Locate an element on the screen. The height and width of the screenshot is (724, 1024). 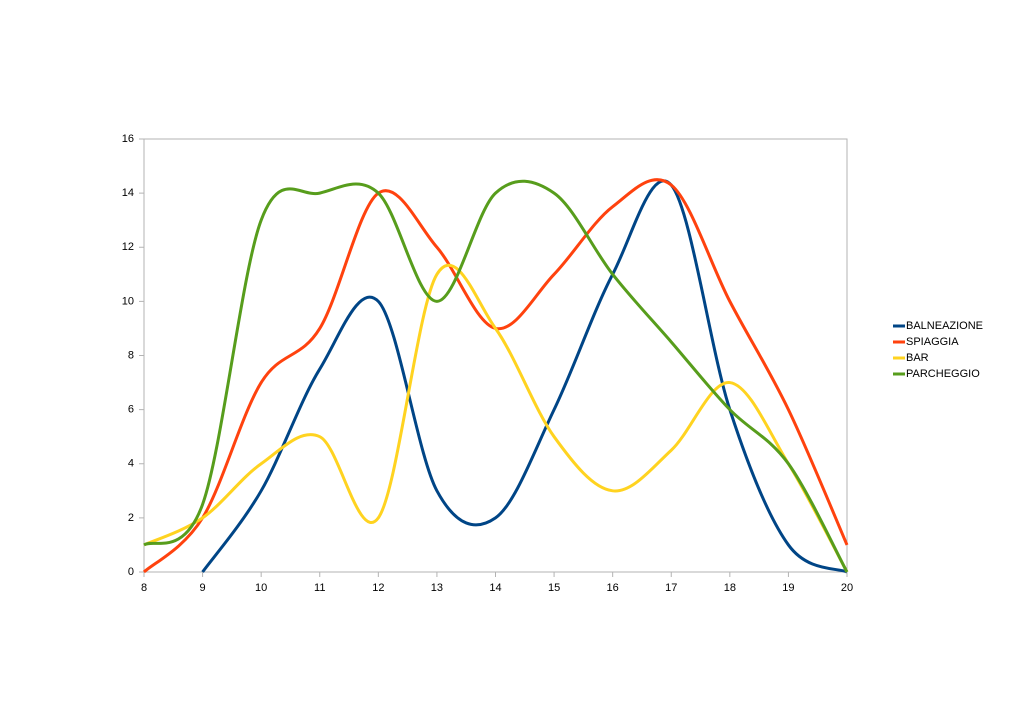
y-tick-label: 6 is located at coordinates (131, 410).